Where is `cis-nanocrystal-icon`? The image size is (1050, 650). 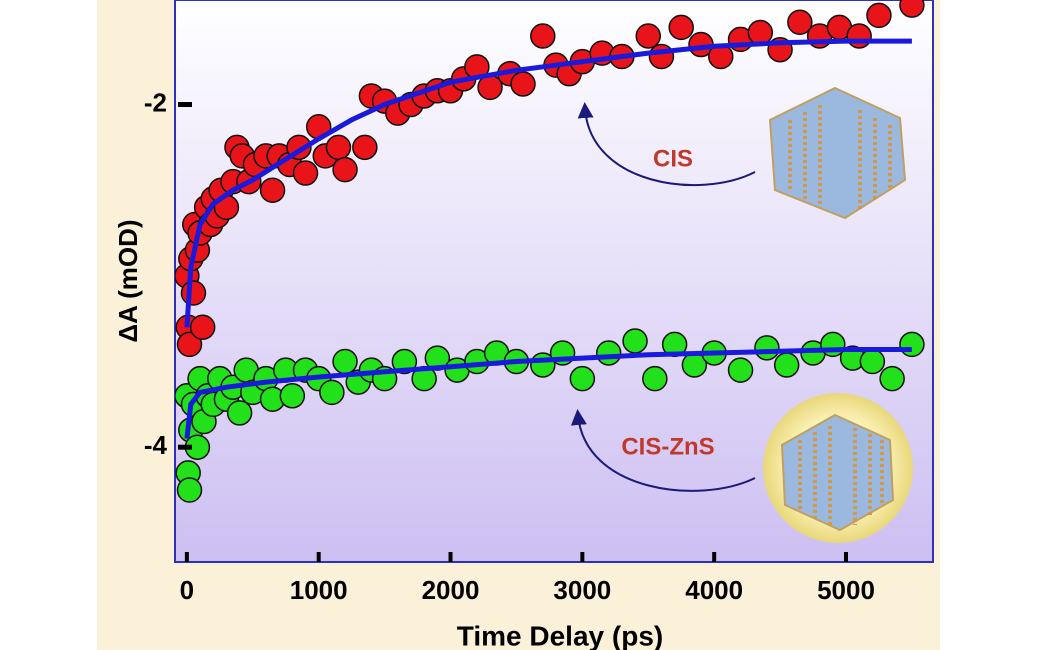
cis-nanocrystal-icon is located at coordinates (837, 153).